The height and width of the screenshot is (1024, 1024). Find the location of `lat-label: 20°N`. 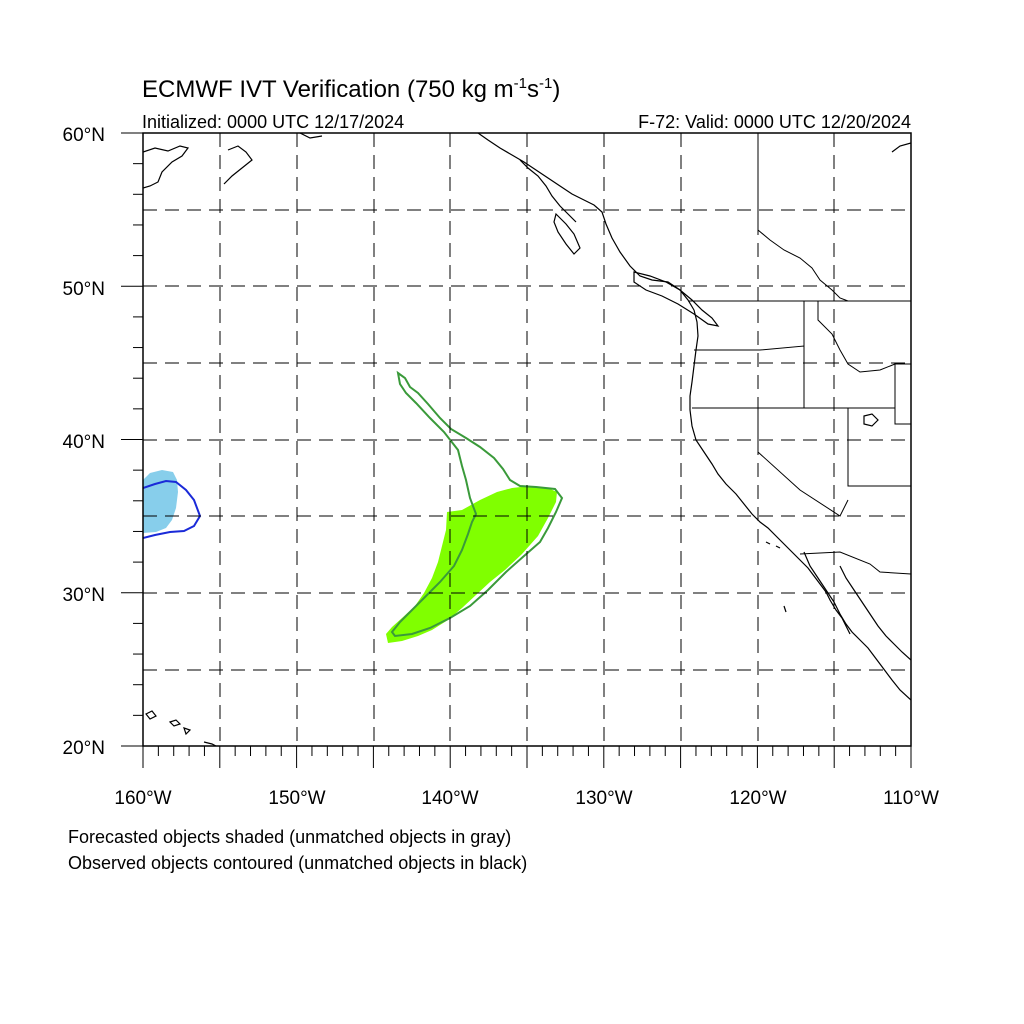

lat-label: 20°N is located at coordinates (84, 748).